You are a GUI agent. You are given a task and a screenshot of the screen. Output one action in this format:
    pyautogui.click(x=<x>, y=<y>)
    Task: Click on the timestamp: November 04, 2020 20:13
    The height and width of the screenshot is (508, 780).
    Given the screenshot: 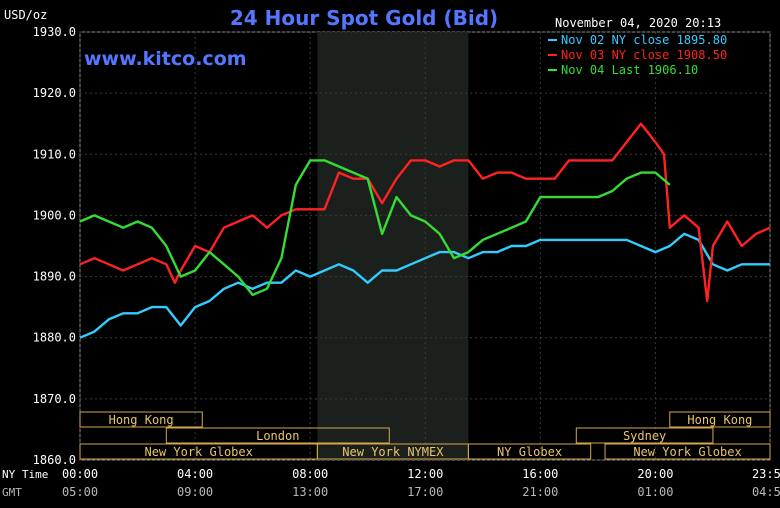 What is the action you would take?
    pyautogui.click(x=638, y=23)
    